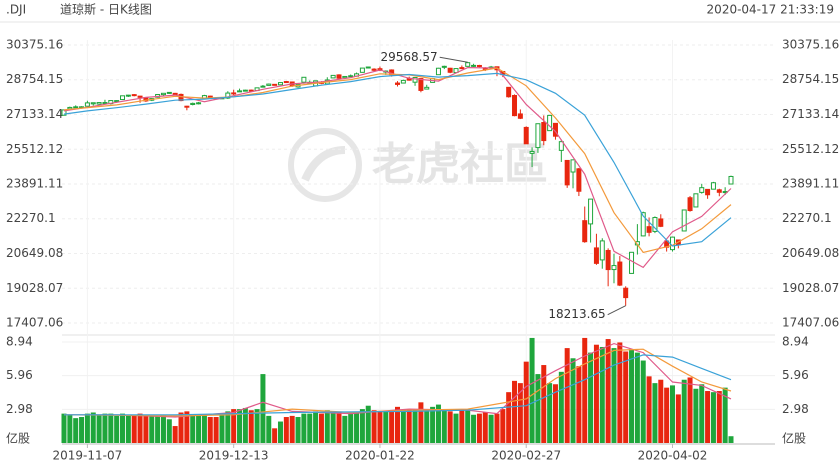 This screenshot has height=470, width=840. I want to click on y2-tick-label: 25512.12, so click(810, 149).